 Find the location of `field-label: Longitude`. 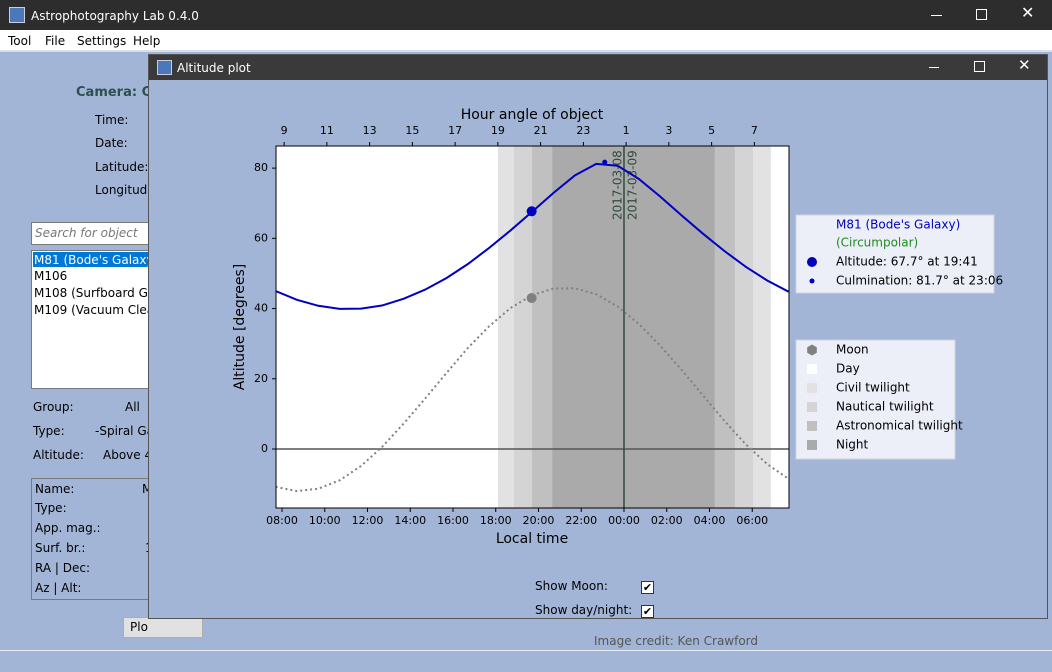

field-label: Longitude is located at coordinates (125, 190).